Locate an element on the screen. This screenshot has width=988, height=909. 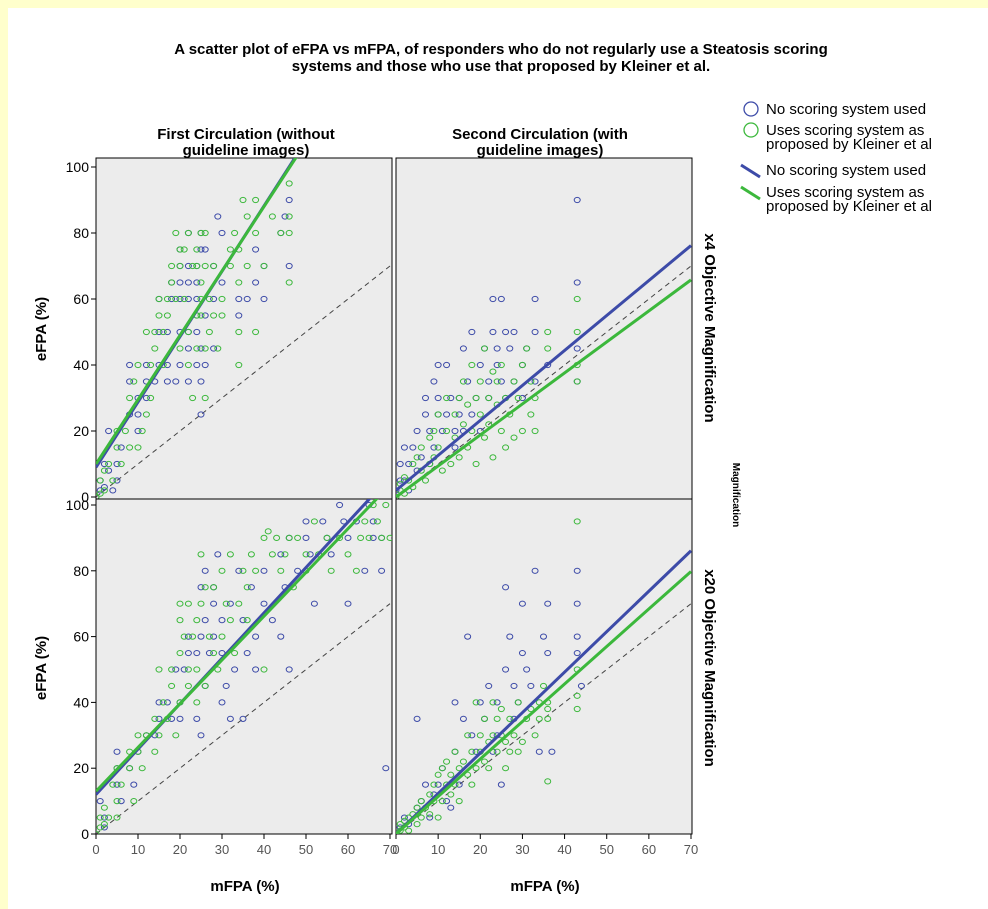
y-tick-label: 20 is located at coordinates (81, 768).